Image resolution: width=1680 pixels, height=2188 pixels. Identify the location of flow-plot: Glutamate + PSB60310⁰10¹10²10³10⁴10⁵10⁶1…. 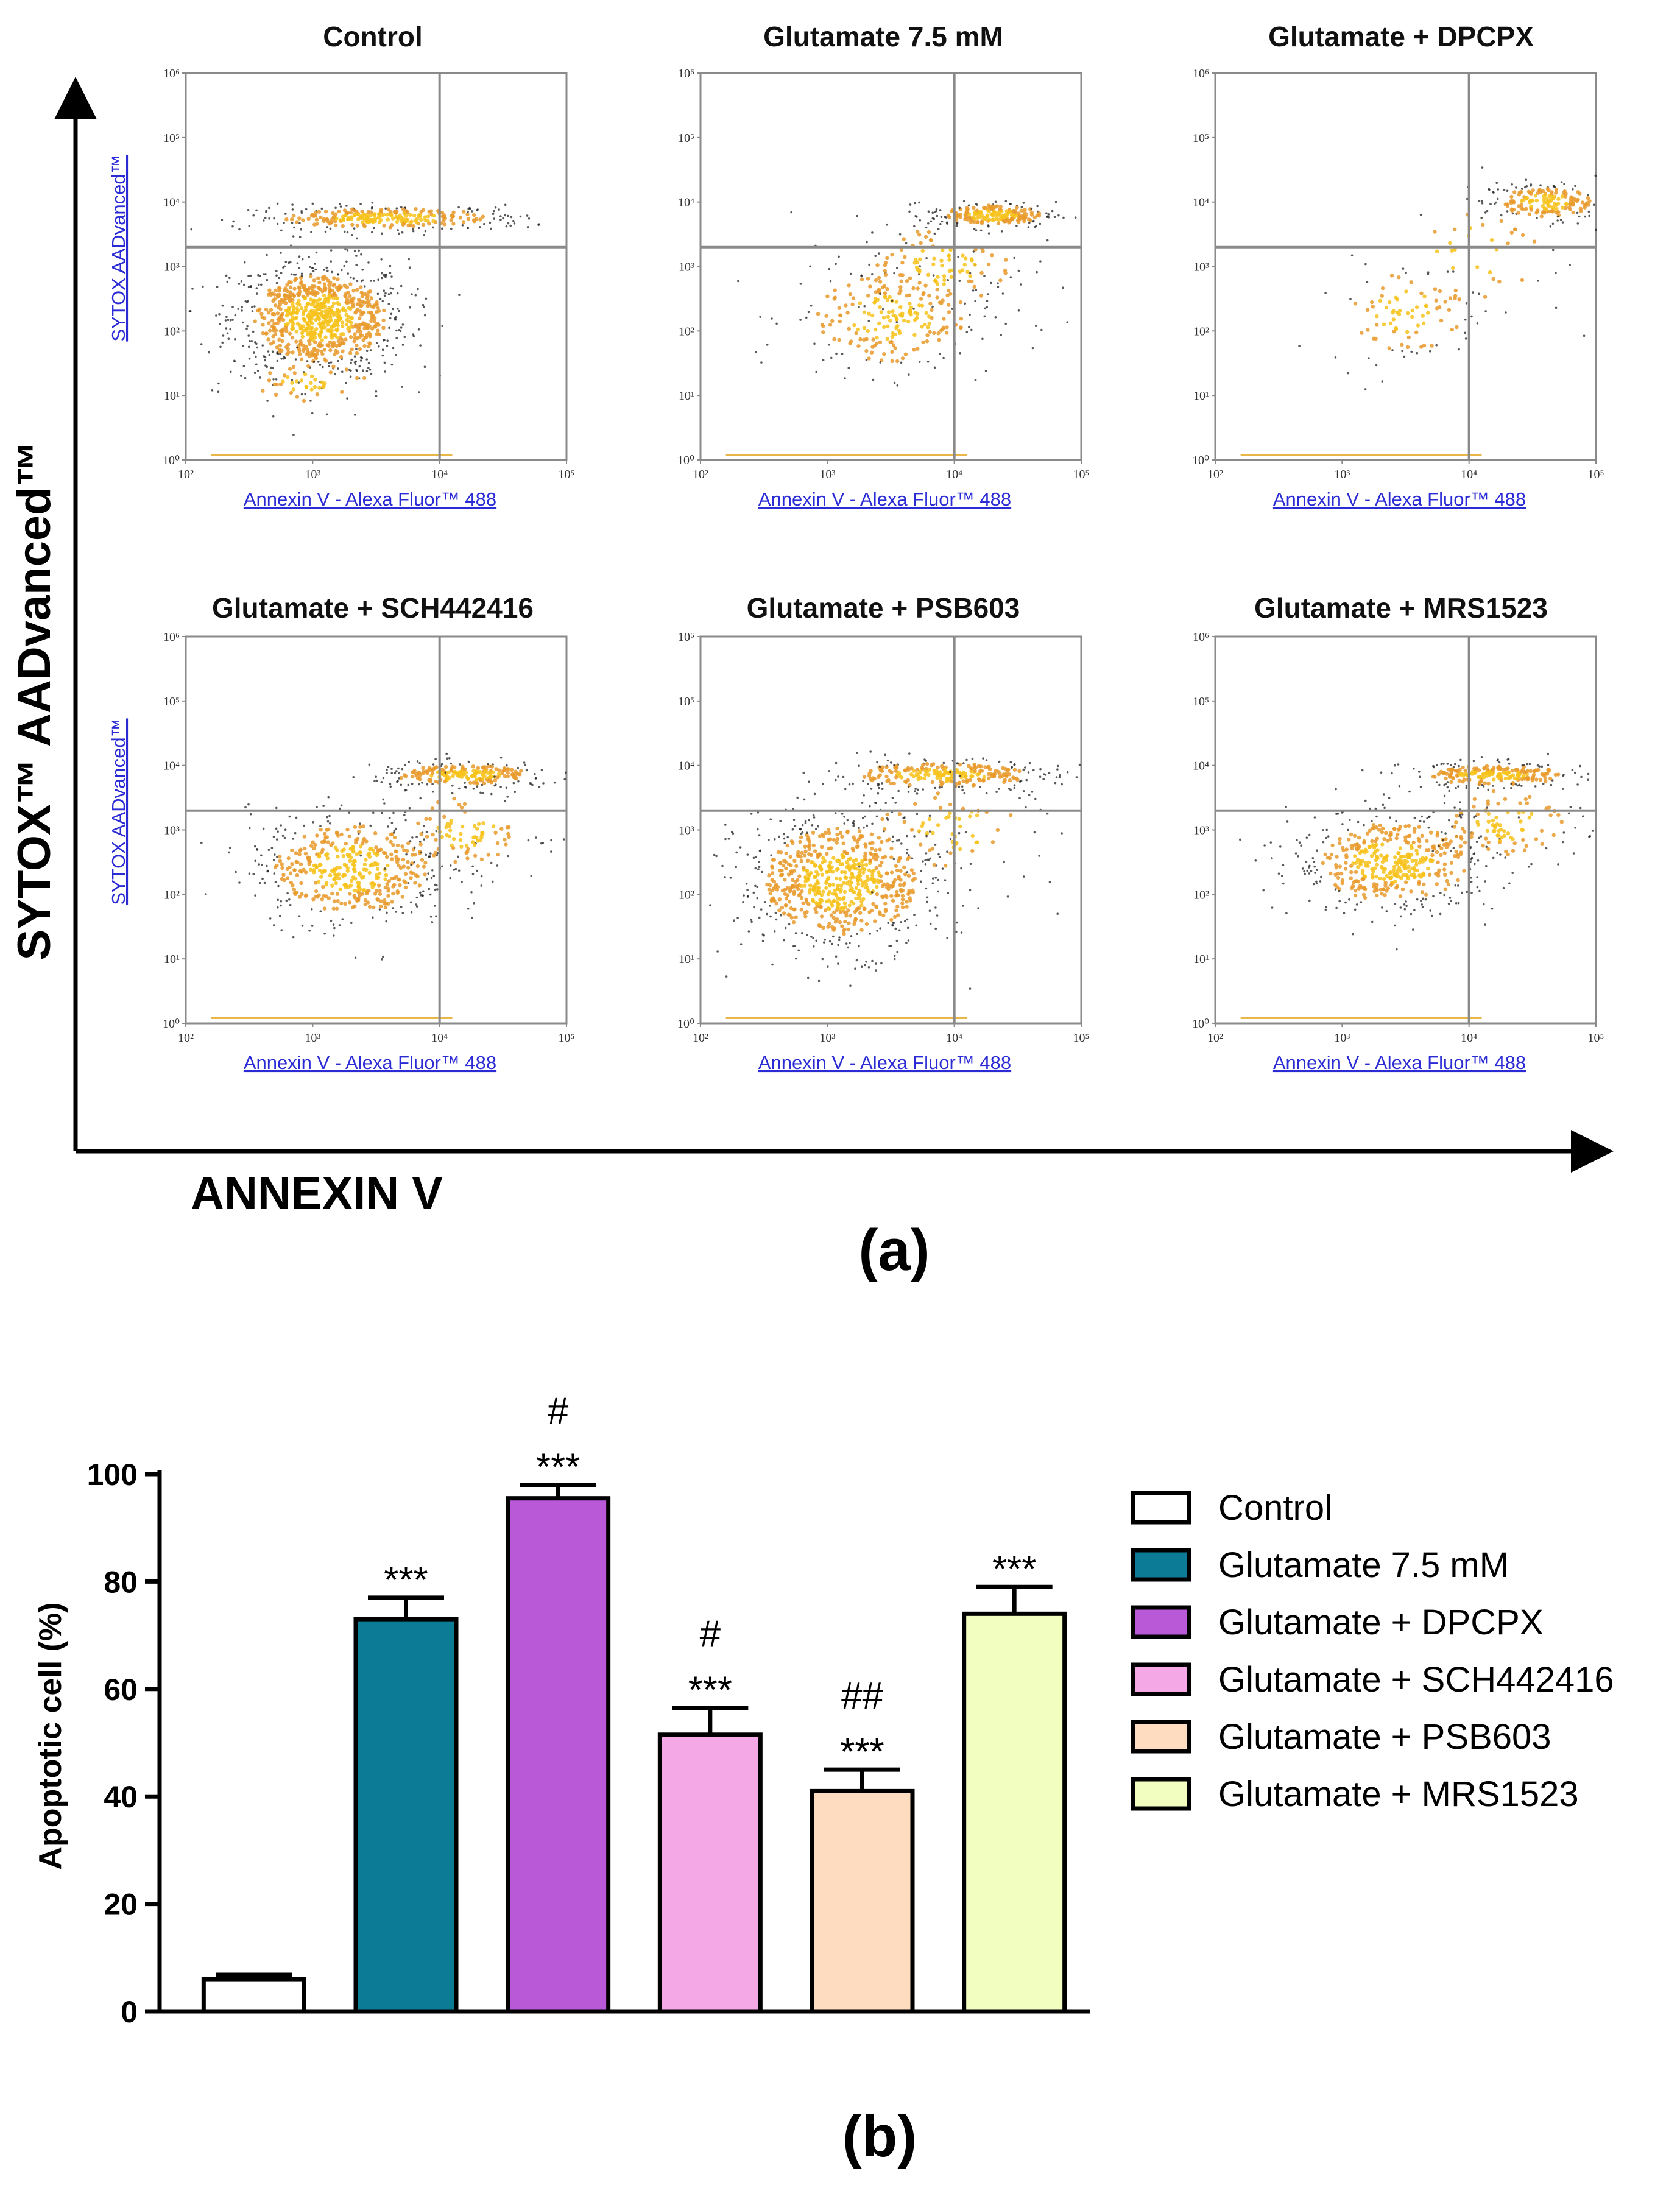
(883, 832).